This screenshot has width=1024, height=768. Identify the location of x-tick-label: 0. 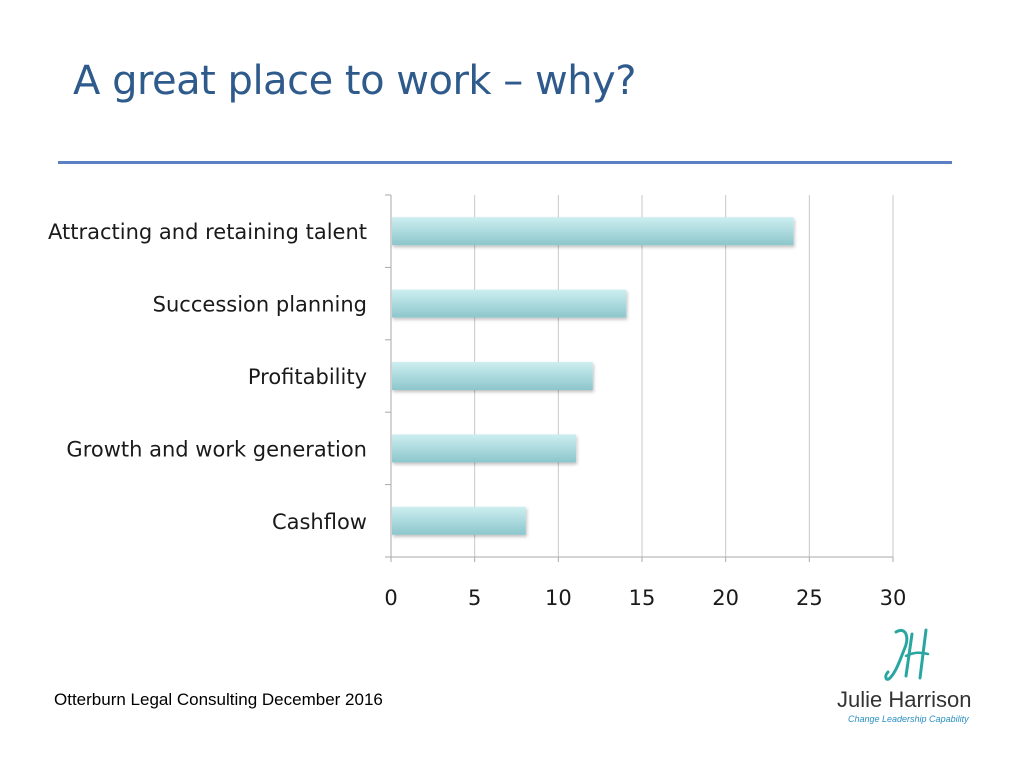
(390, 598).